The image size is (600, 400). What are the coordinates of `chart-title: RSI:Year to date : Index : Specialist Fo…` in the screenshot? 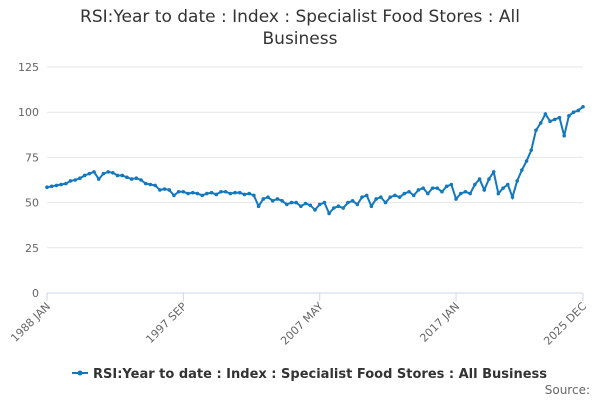 It's located at (300, 28).